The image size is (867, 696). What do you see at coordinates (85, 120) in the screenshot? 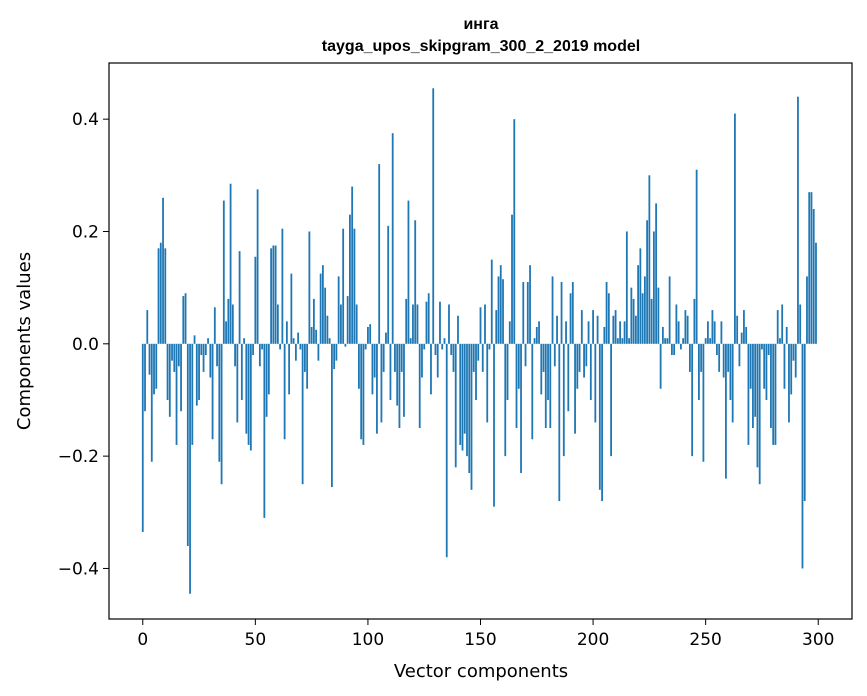
I see `y-tick-label: 0.4` at bounding box center [85, 120].